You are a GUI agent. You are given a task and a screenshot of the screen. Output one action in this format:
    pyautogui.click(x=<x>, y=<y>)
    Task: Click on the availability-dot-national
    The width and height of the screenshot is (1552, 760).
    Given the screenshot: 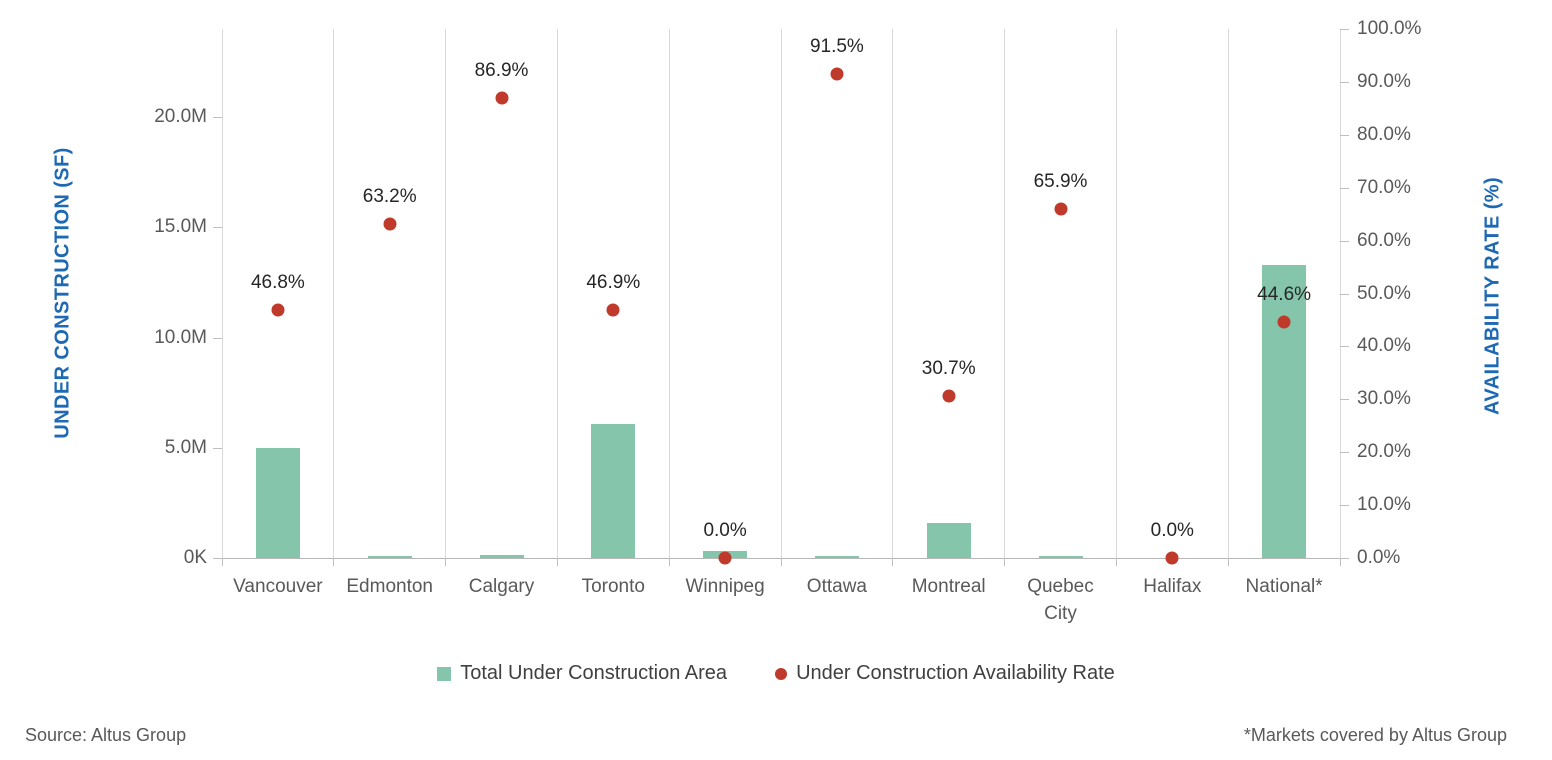 What is the action you would take?
    pyautogui.click(x=1284, y=322)
    